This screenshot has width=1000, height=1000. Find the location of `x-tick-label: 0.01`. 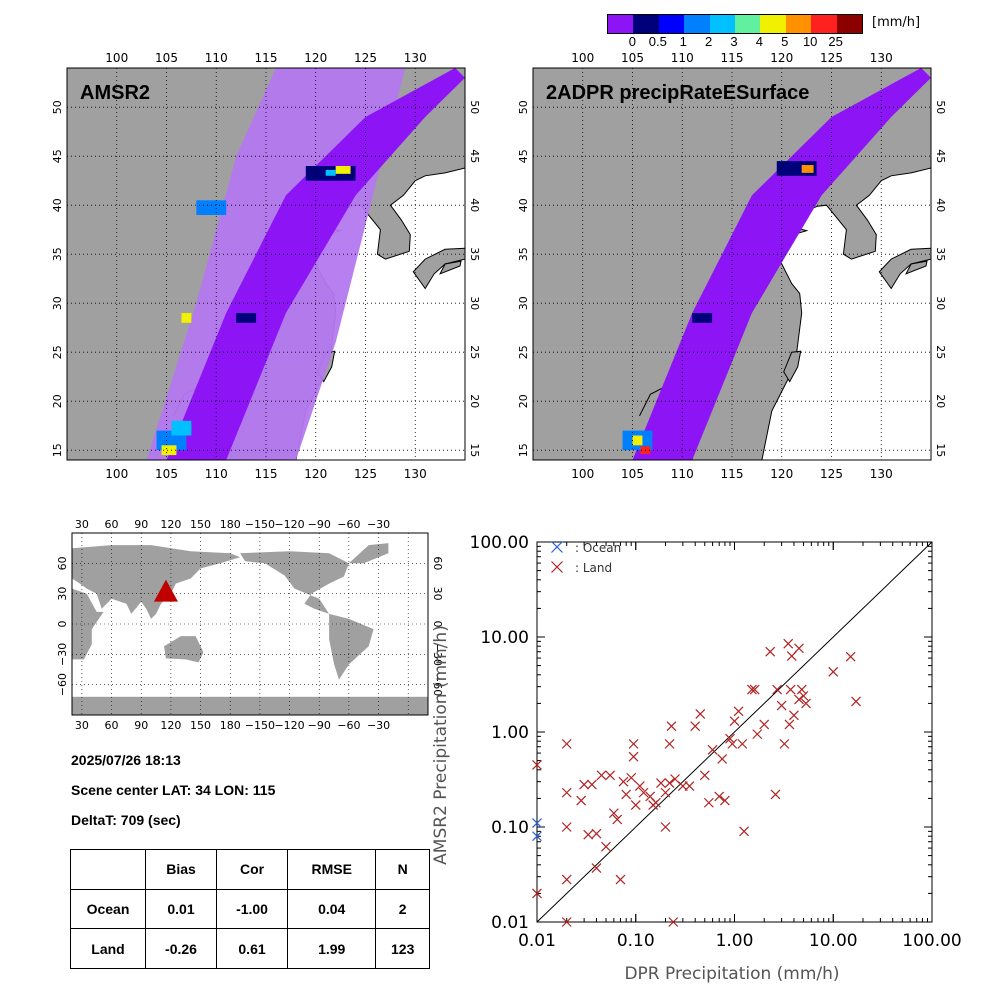

x-tick-label: 0.01 is located at coordinates (537, 941).